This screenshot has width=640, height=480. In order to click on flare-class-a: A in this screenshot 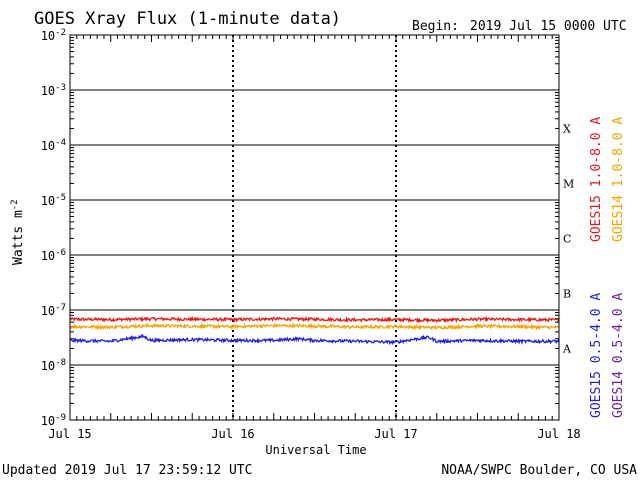, I will do `click(567, 348)`.